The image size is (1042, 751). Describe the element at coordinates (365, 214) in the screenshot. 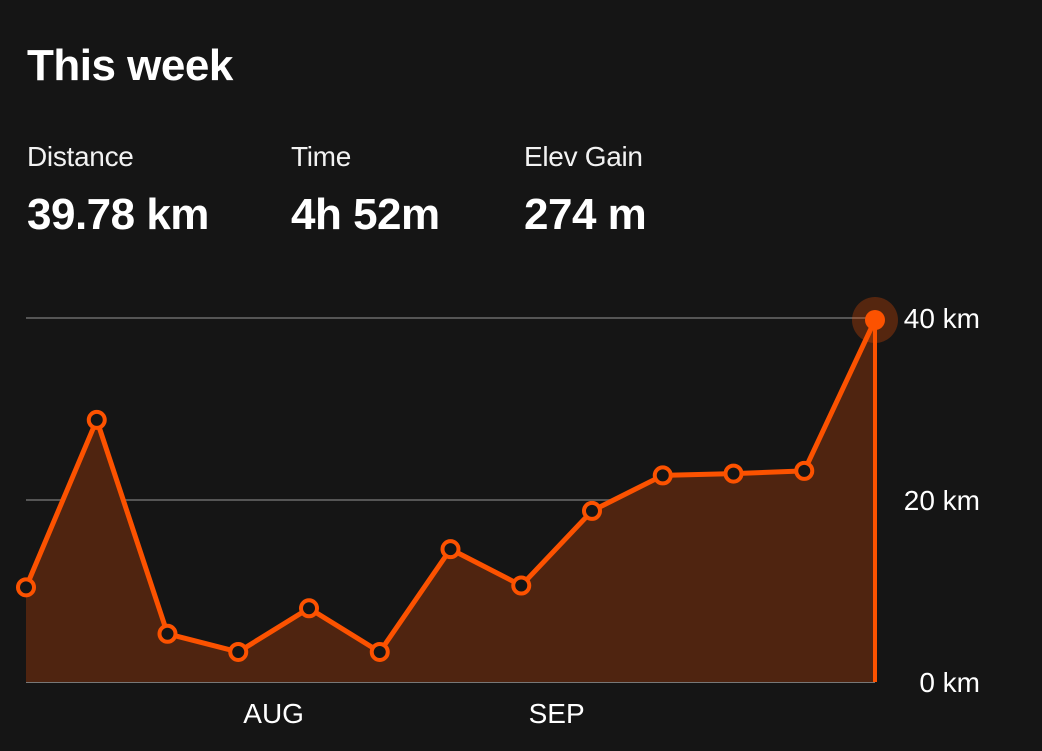

I see `stat-time-value: 4h 52m` at that location.